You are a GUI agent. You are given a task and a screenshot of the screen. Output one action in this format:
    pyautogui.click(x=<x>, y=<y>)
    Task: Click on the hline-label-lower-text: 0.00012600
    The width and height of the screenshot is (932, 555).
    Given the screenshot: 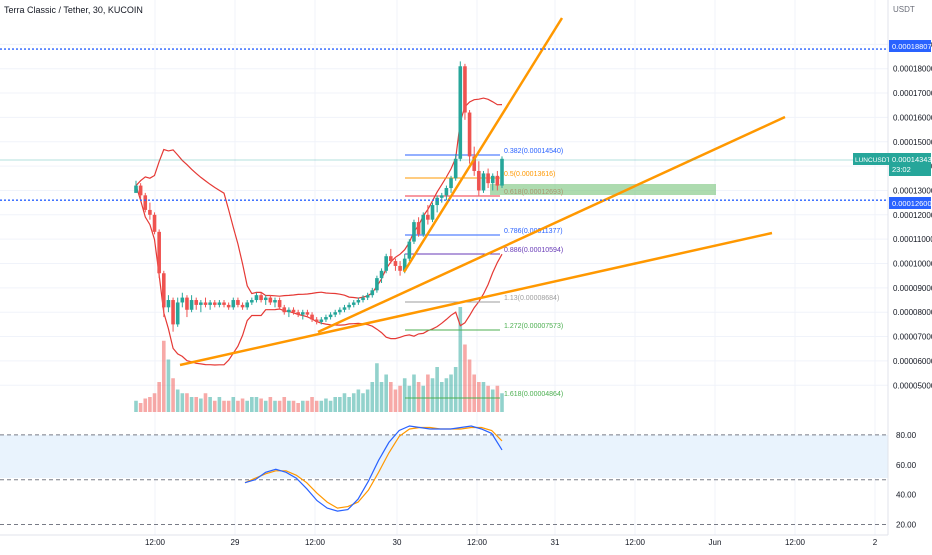 What is the action you would take?
    pyautogui.click(x=912, y=203)
    